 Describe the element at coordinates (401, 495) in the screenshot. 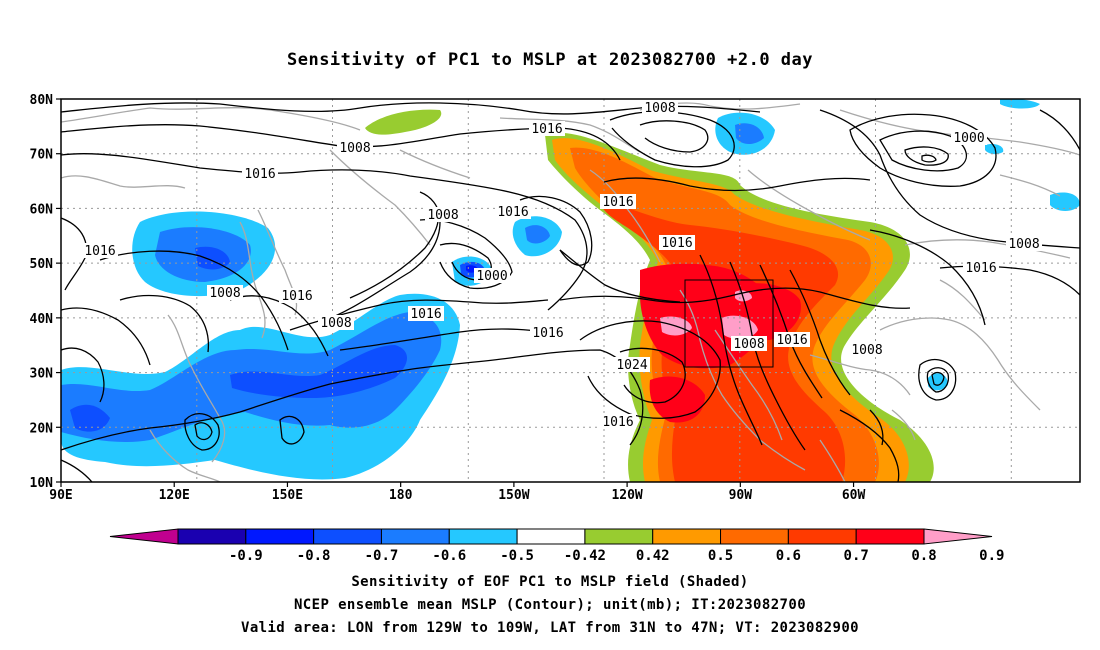

I see `lon-label: 180` at that location.